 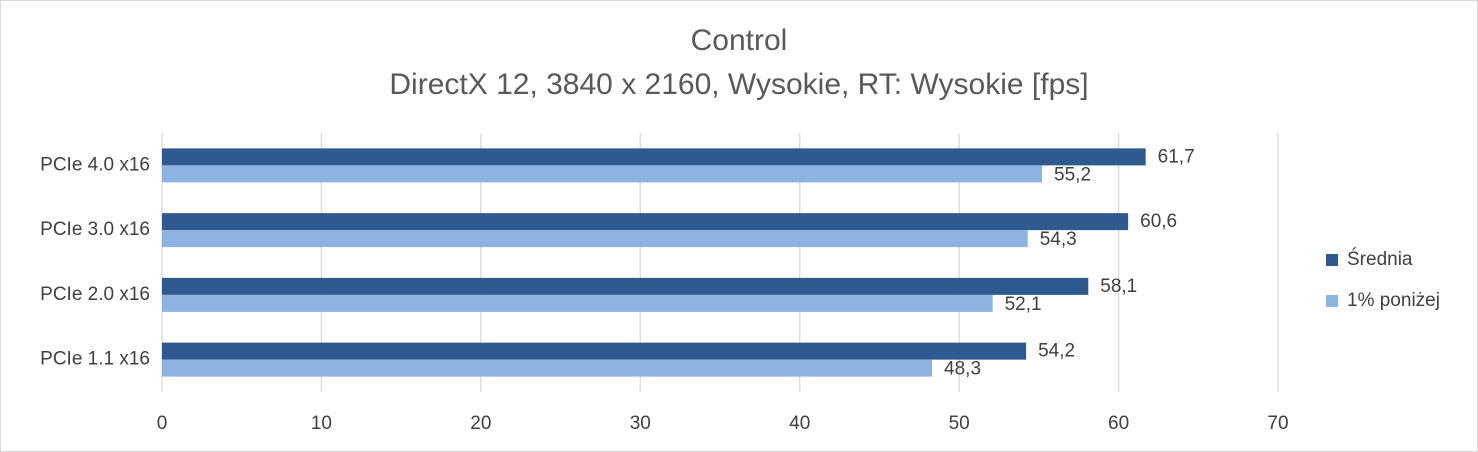 I want to click on legend-label: 1% poniżej, so click(x=1393, y=300).